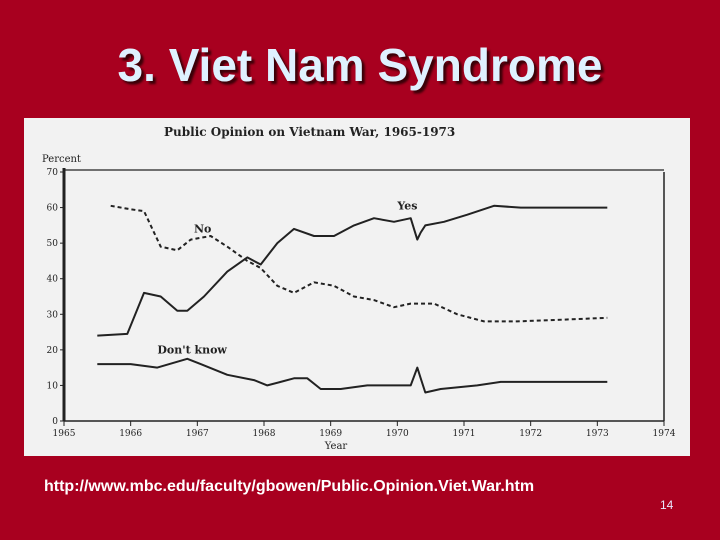 The image size is (720, 540). I want to click on x-axis-label: Year, so click(336, 446).